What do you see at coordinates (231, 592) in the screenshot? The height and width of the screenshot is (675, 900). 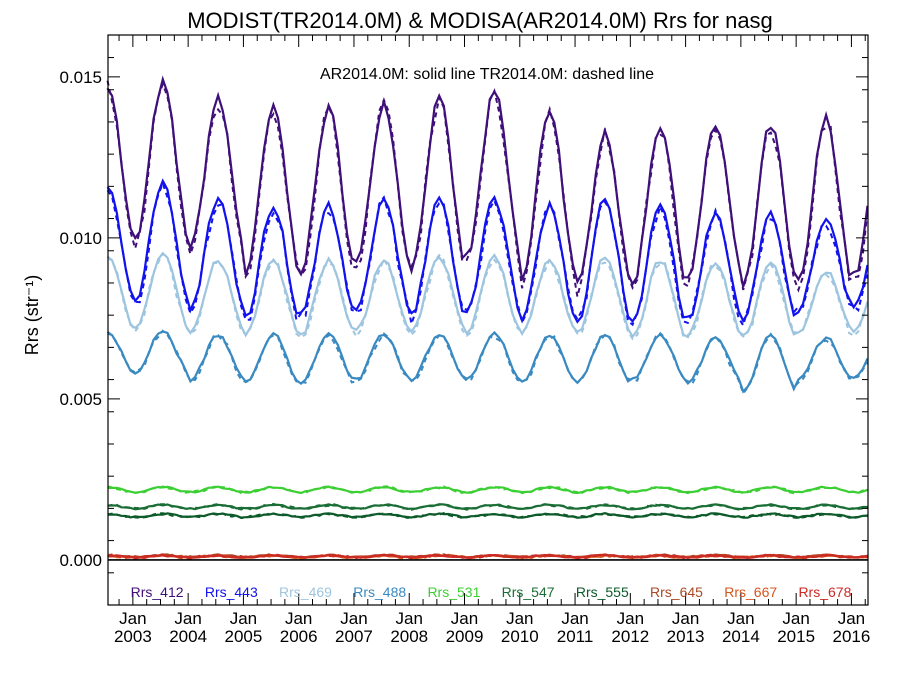 I see `legend-entry-Rrs_443: Rrs_443` at bounding box center [231, 592].